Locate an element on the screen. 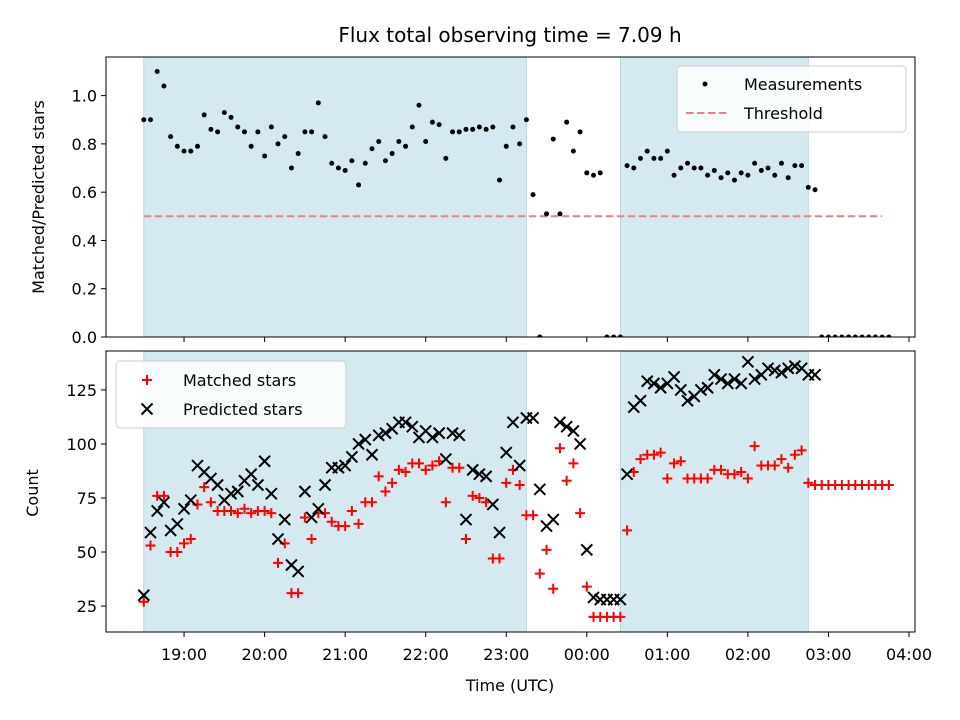 The width and height of the screenshot is (960, 720). legend-label-threshold: Threshold is located at coordinates (783, 113).